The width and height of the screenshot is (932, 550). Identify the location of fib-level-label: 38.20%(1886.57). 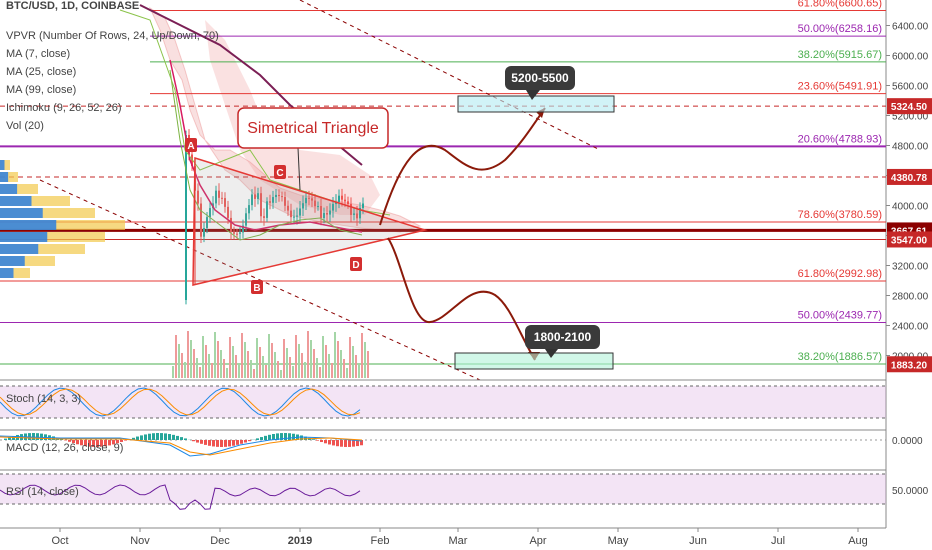
(840, 357).